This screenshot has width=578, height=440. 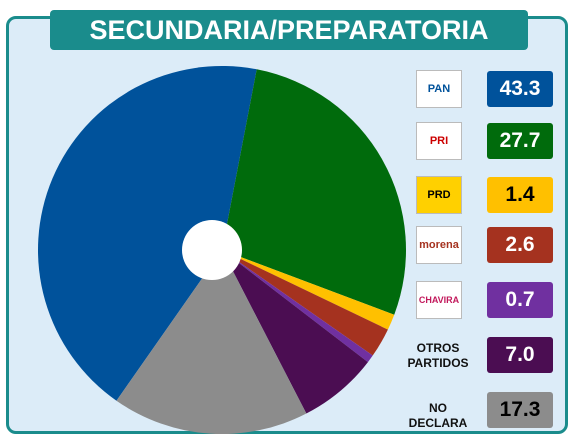 What do you see at coordinates (520, 141) in the screenshot?
I see `value-label: 27.7` at bounding box center [520, 141].